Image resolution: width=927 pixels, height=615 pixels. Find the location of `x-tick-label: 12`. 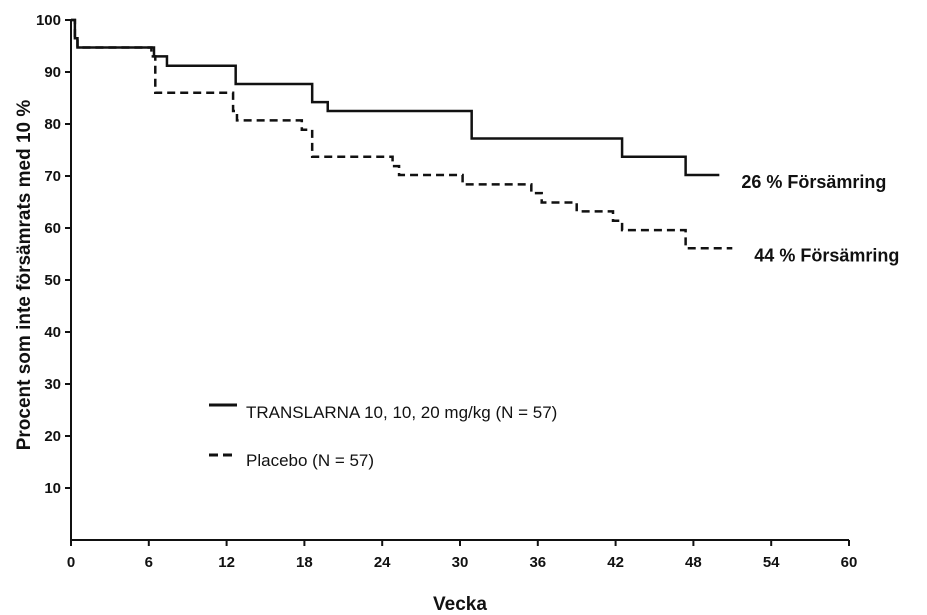

x-tick-label: 12 is located at coordinates (226, 562).